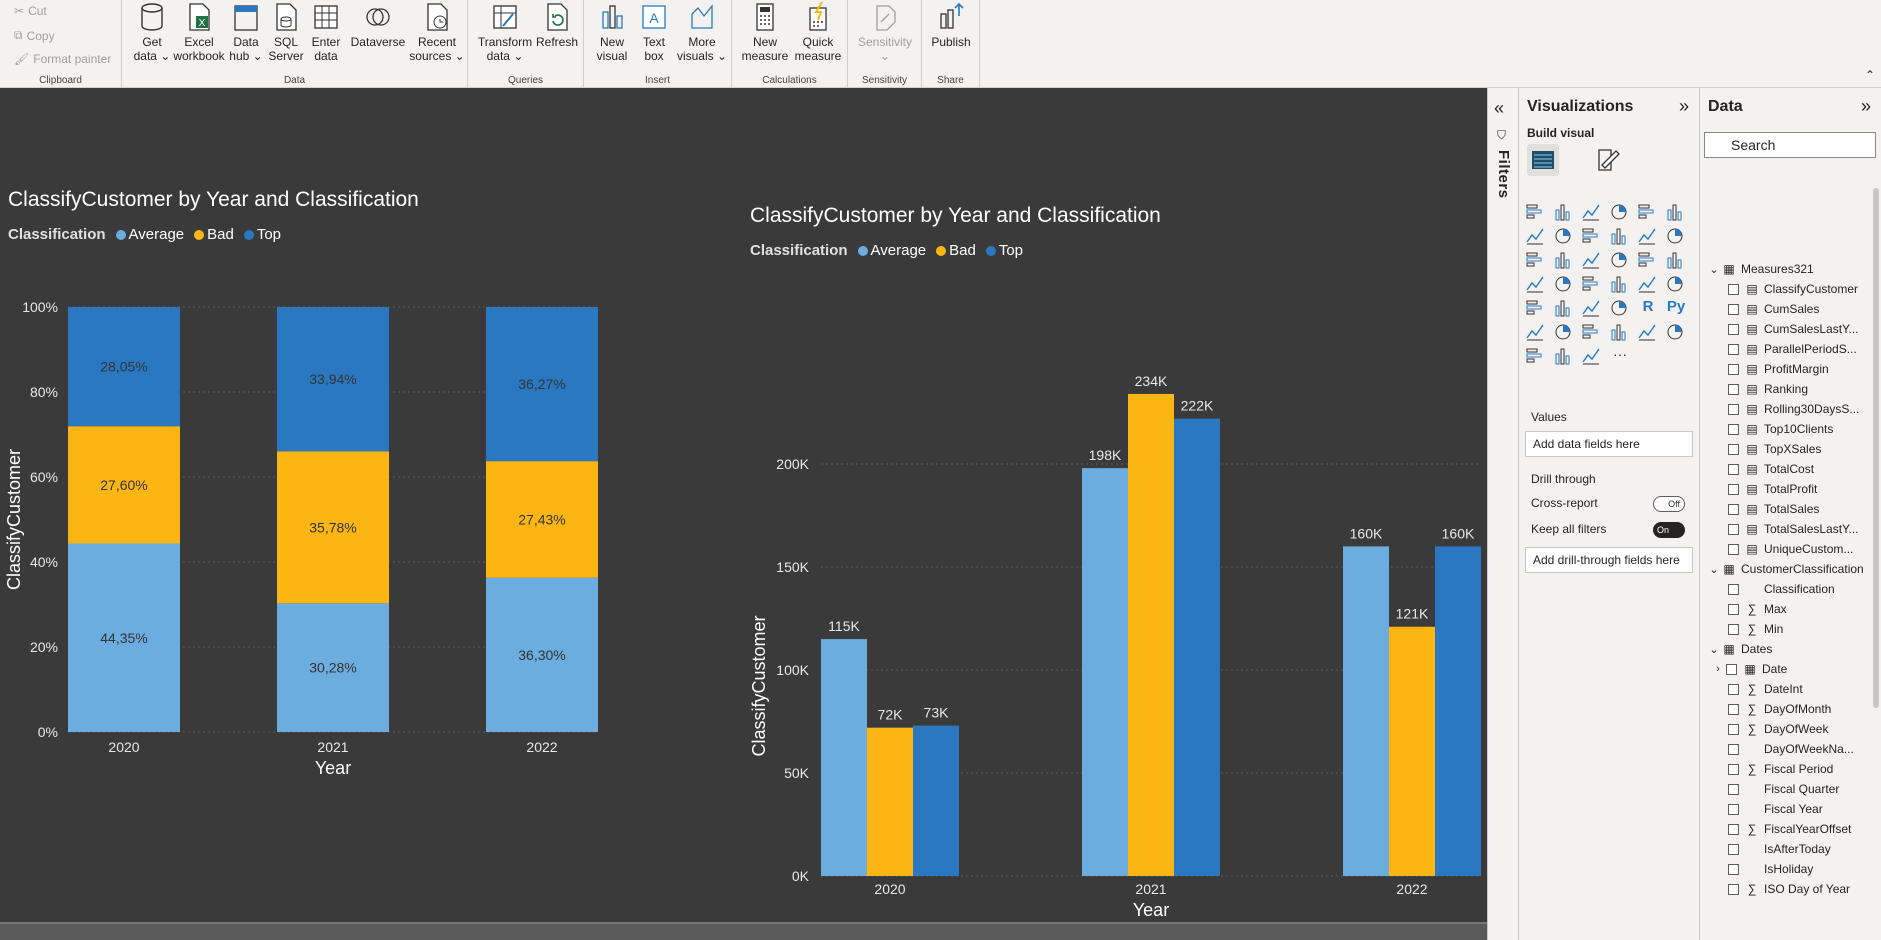  I want to click on collapse-ribbon-icon: ⌃, so click(1869, 75).